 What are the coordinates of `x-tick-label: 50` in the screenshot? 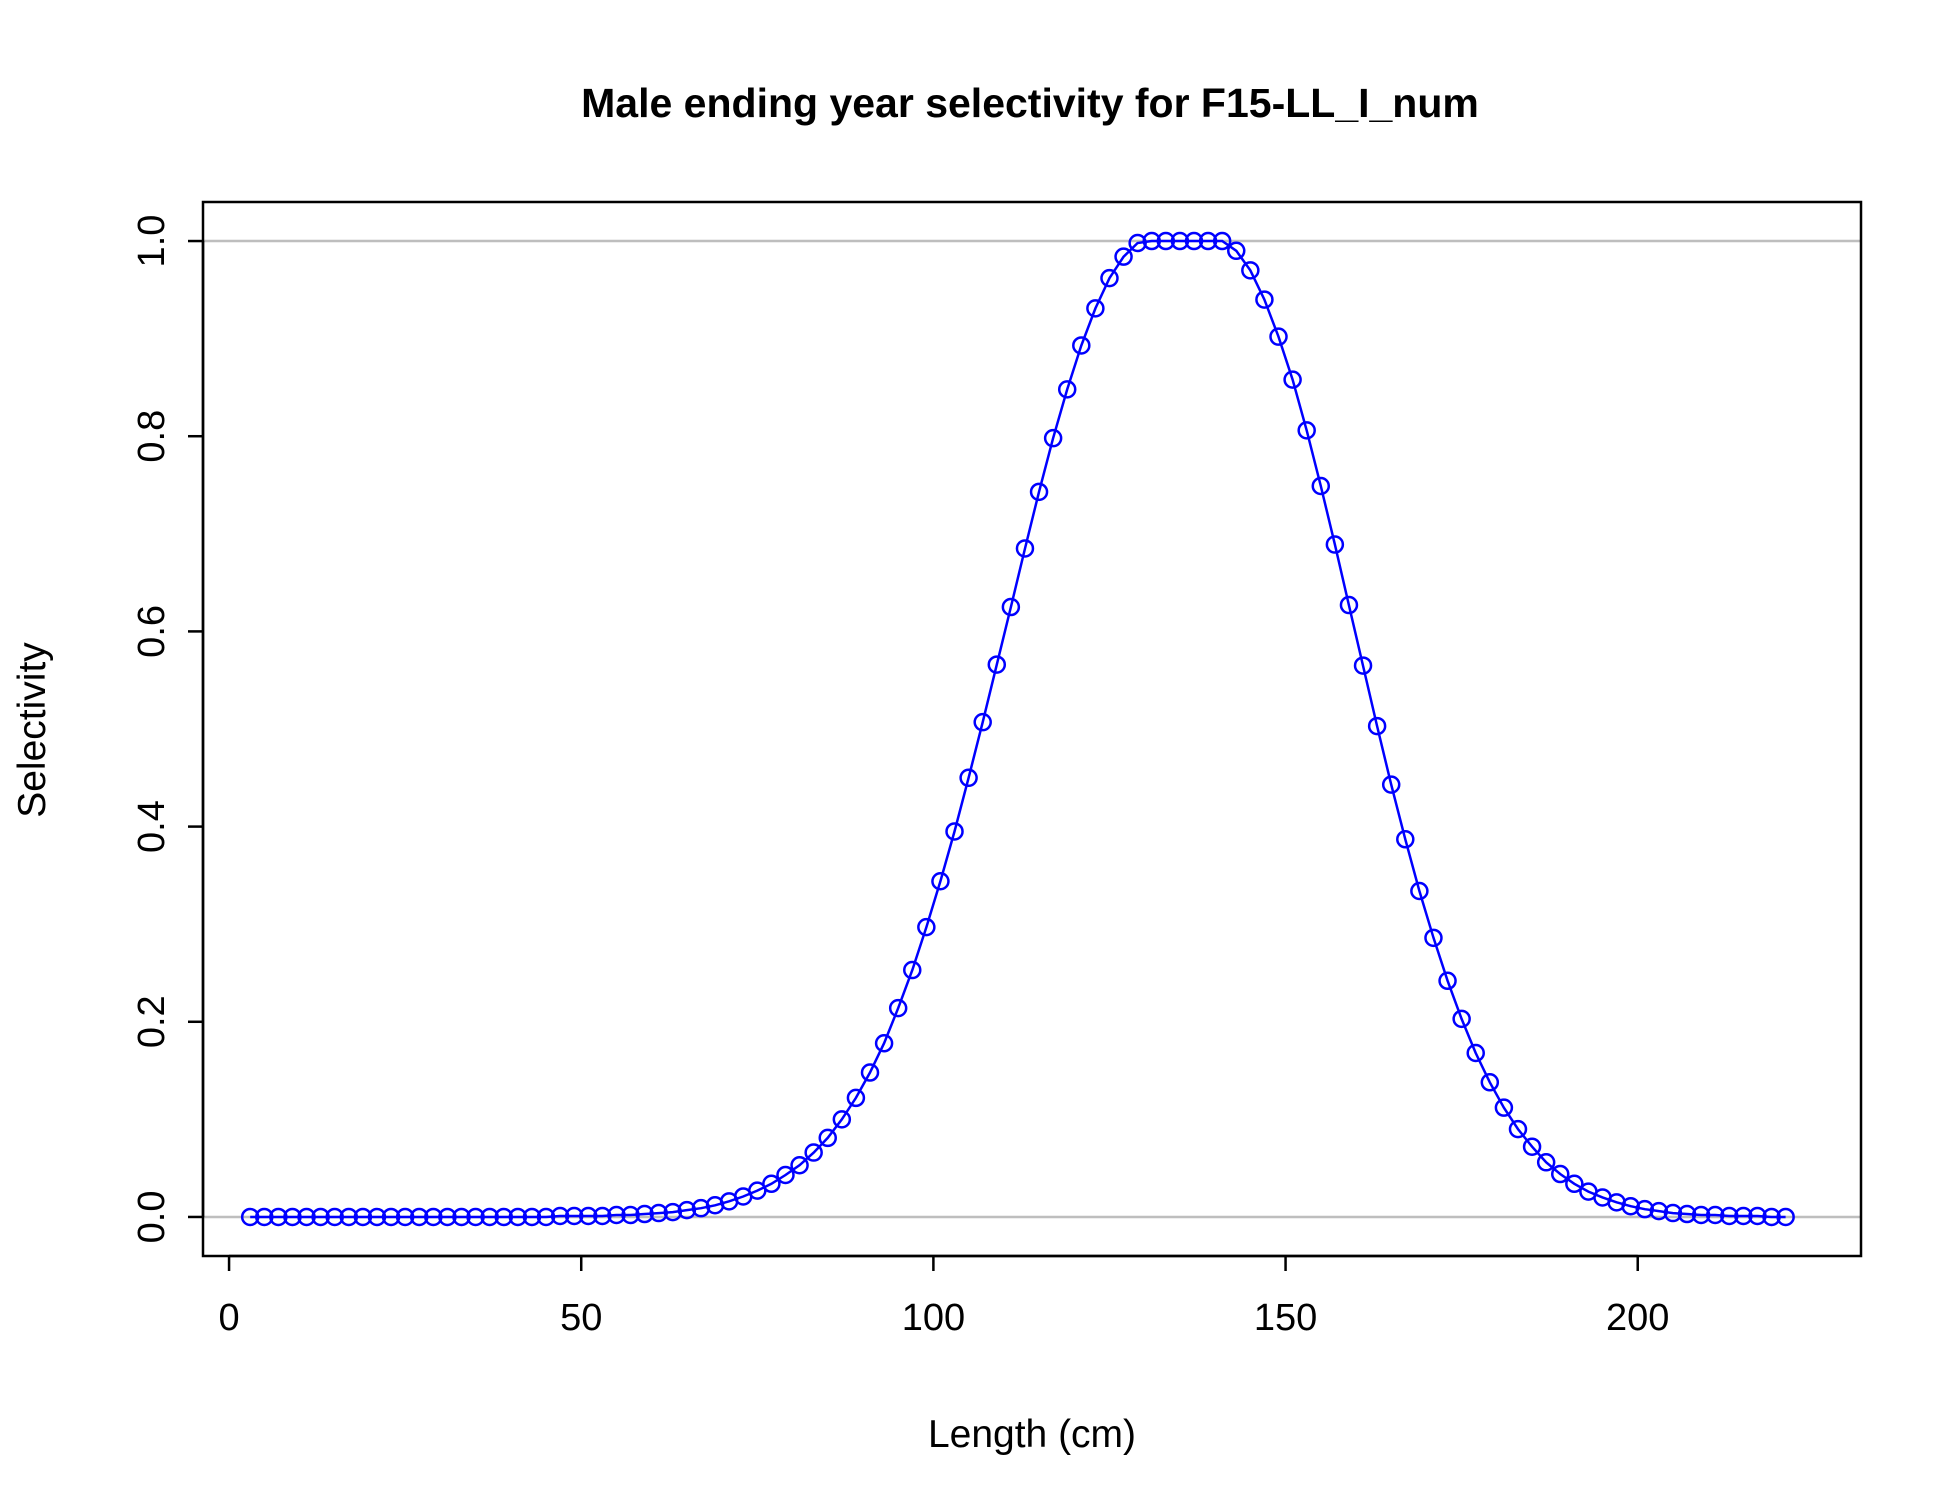 It's located at (581, 1318).